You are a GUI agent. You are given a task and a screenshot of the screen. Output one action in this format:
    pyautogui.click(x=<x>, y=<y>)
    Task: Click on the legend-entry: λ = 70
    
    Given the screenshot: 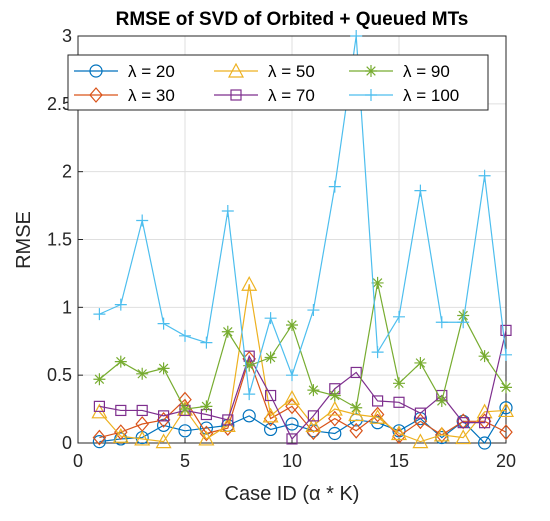 What is the action you would take?
    pyautogui.click(x=264, y=95)
    